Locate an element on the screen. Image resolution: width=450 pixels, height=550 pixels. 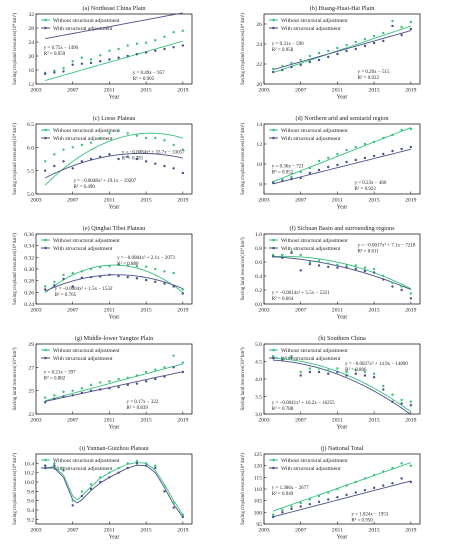
y-tick-label: 10.4 is located at coordinates (29, 464).